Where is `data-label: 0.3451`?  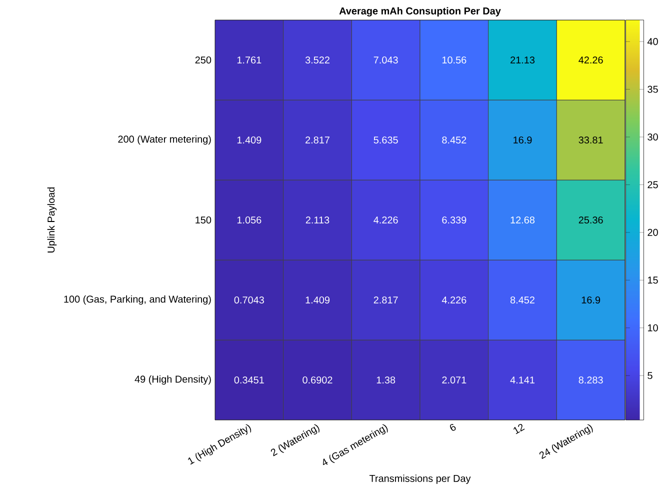
data-label: 0.3451 is located at coordinates (249, 380).